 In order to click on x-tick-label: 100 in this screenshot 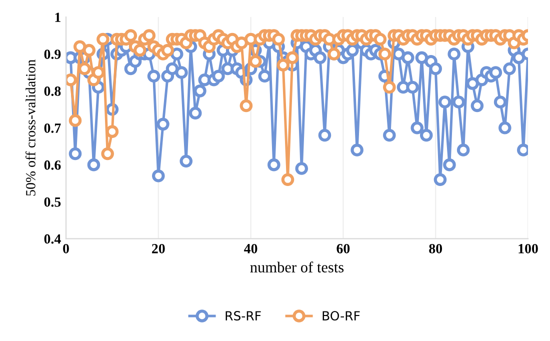, I will do `click(528, 249)`.